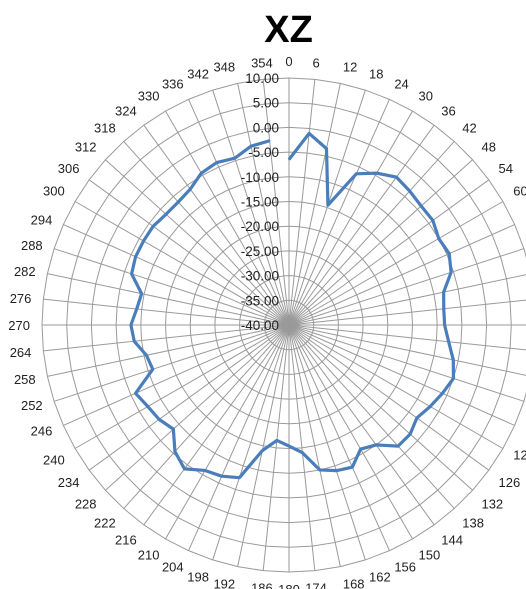 The height and width of the screenshot is (589, 526). I want to click on angle-tick-label: 36, so click(448, 110).